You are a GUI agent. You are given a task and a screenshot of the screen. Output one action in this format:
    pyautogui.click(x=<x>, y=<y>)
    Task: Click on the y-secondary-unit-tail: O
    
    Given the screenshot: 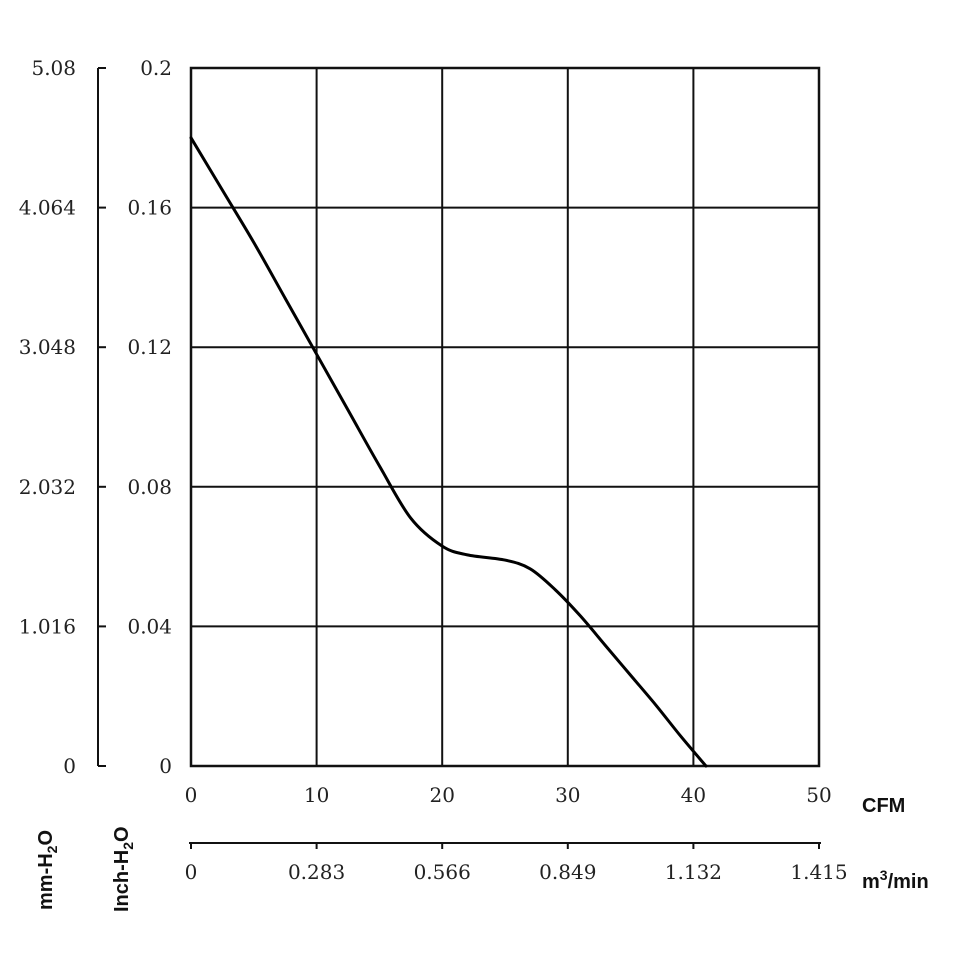 What is the action you would take?
    pyautogui.click(x=46, y=838)
    